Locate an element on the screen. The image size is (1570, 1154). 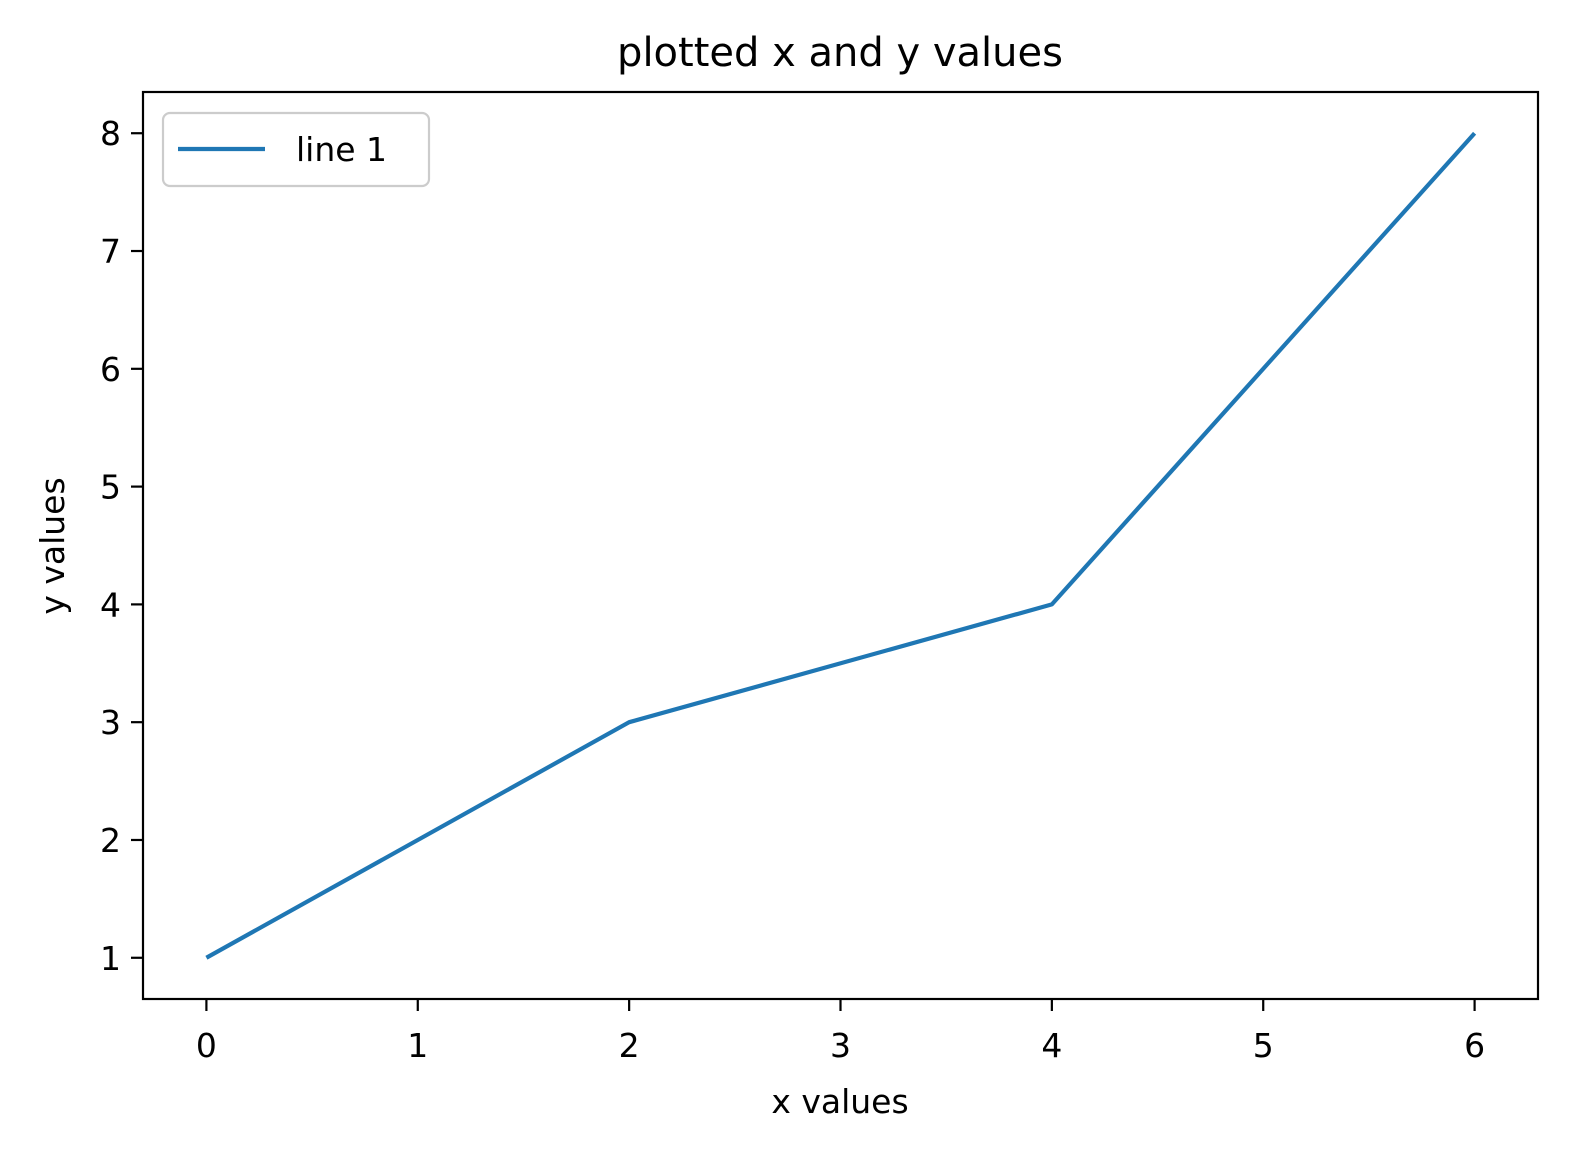
y-tick-label: 4 is located at coordinates (110, 604).